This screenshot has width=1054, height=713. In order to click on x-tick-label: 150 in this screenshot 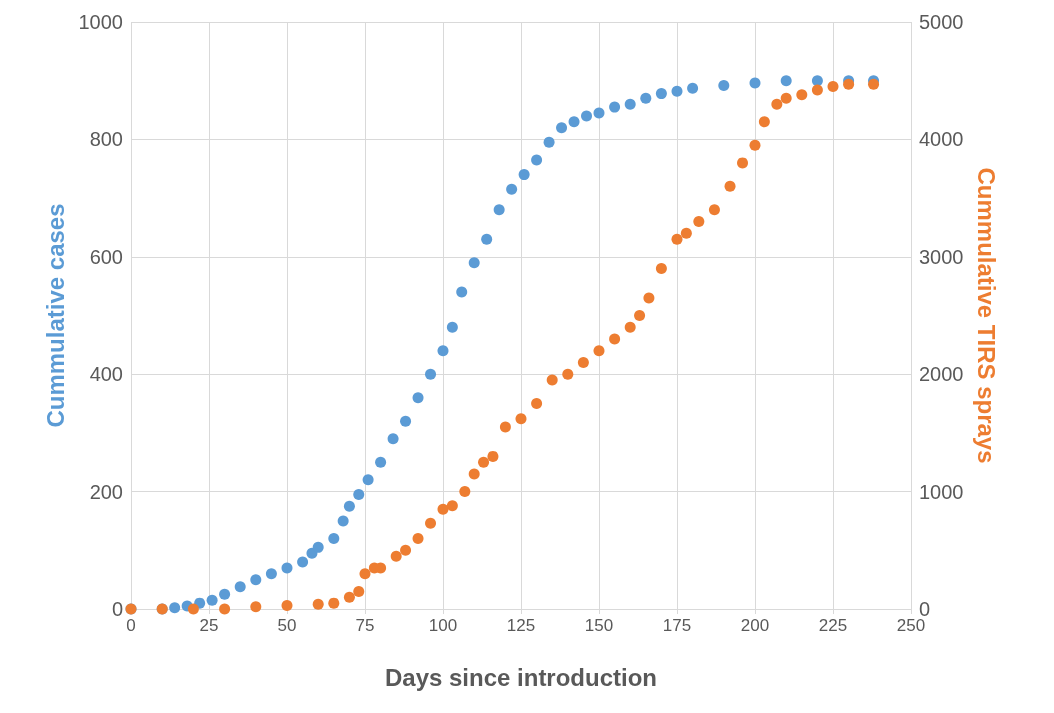, I will do `click(599, 625)`.